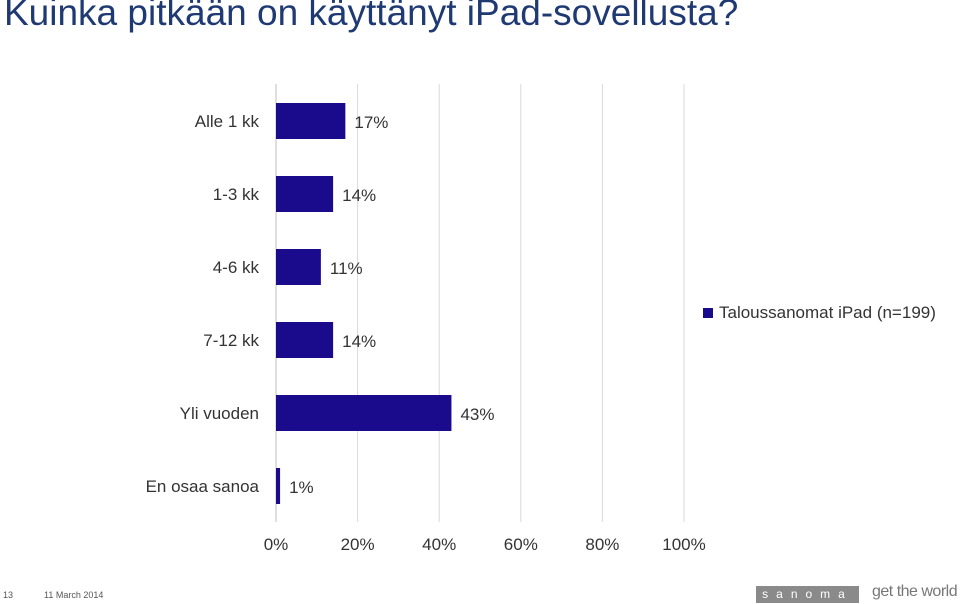  What do you see at coordinates (346, 268) in the screenshot?
I see `data-label: 11%` at bounding box center [346, 268].